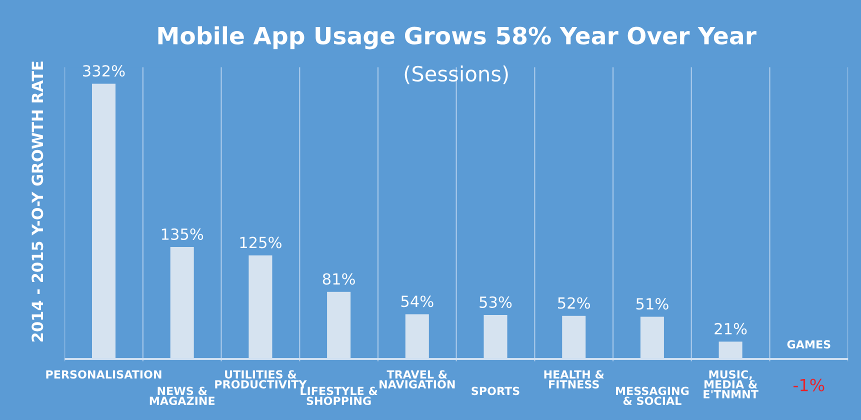 The width and height of the screenshot is (861, 420). Describe the element at coordinates (417, 302) in the screenshot. I see `data-label: 54%` at that location.